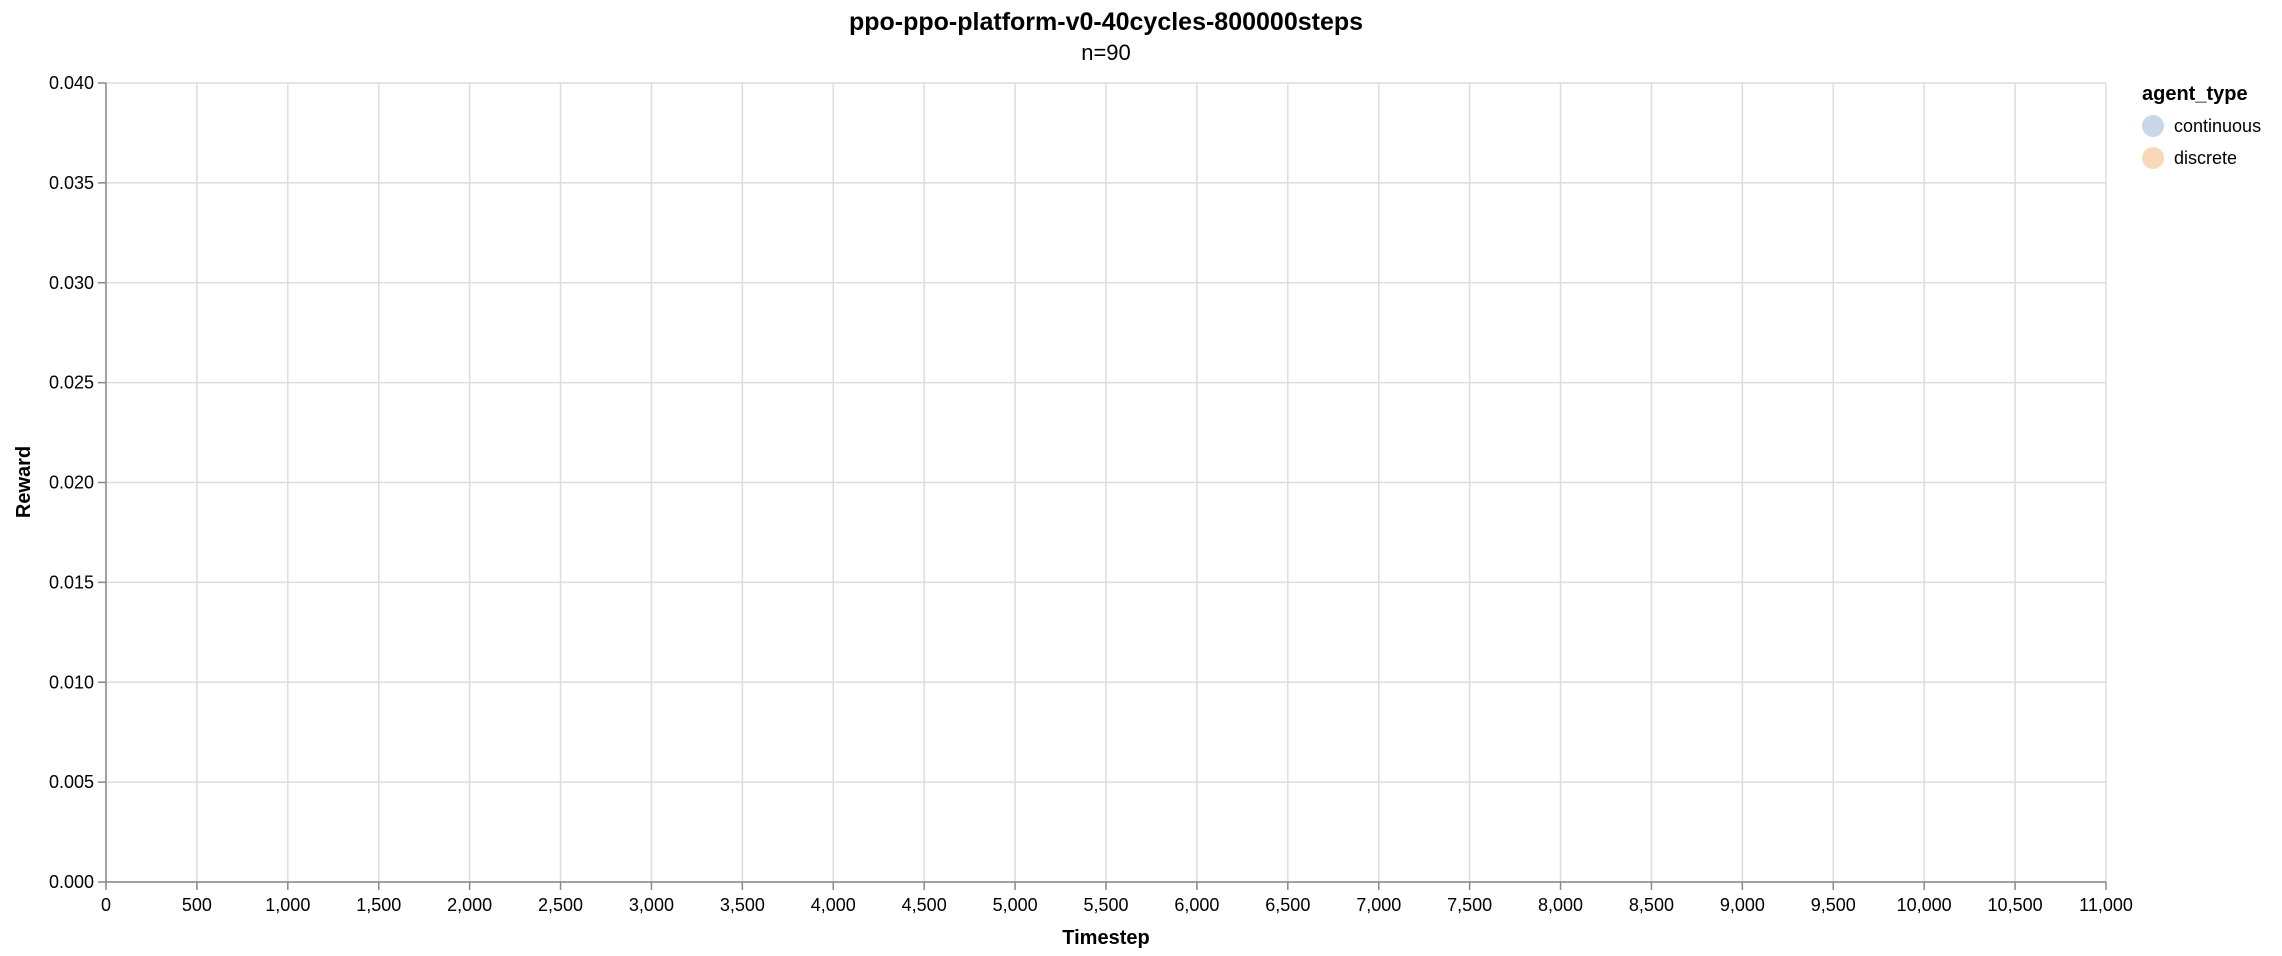 This screenshot has height=956, width=2282. What do you see at coordinates (924, 905) in the screenshot?
I see `x-tick-label: 4,500` at bounding box center [924, 905].